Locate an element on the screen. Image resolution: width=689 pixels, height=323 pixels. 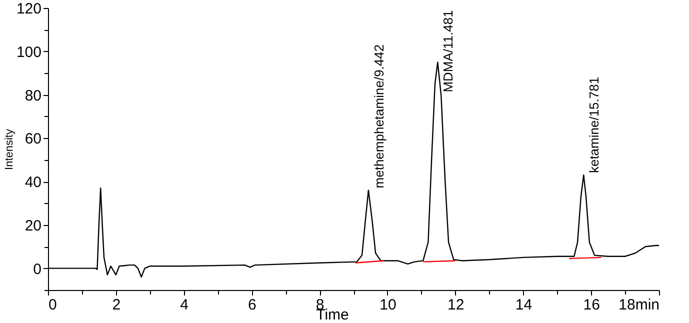
y-tick-label: 100 is located at coordinates (29, 52).